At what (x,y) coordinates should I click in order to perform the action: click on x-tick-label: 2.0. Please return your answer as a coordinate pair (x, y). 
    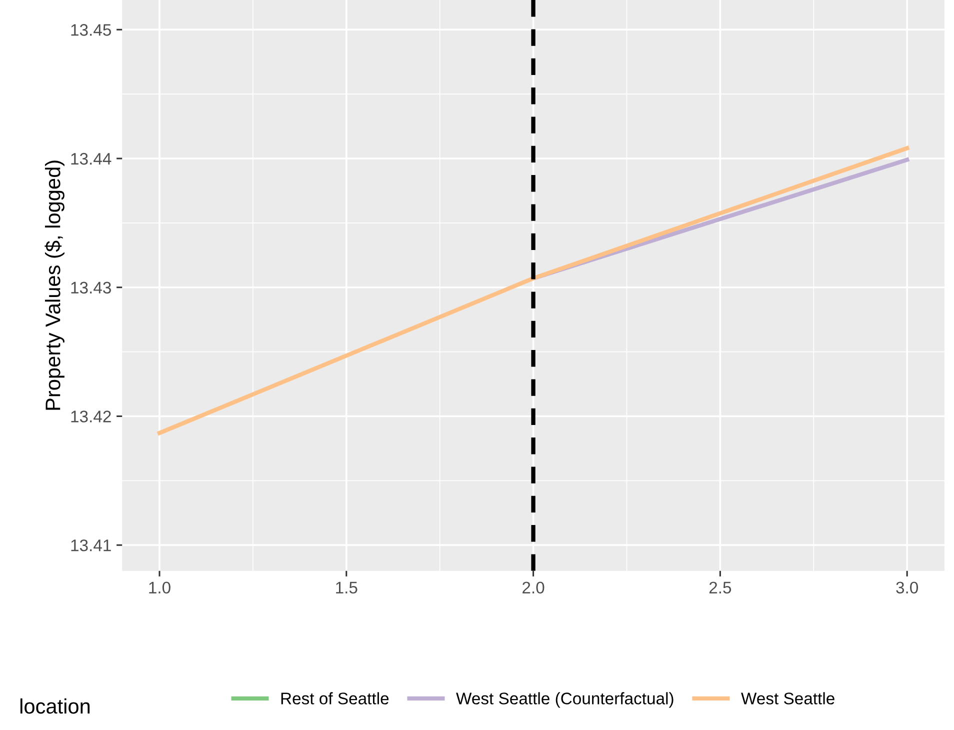
    Looking at the image, I should click on (533, 588).